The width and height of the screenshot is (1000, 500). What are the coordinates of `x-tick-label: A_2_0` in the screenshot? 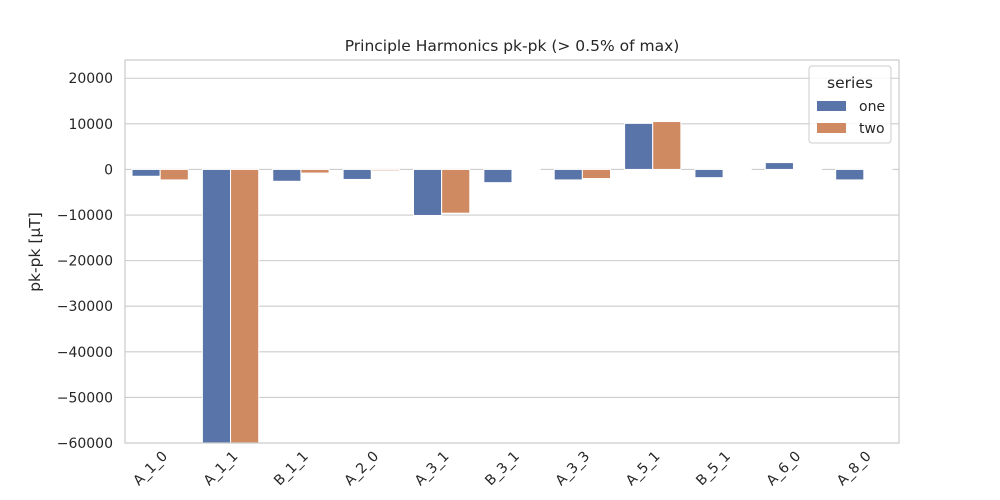 It's located at (362, 469).